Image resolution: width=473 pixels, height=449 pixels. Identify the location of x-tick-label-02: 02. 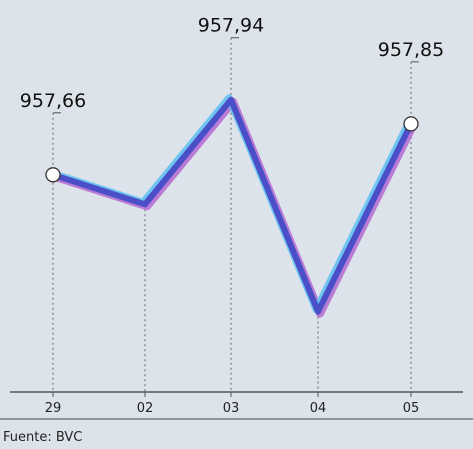
(145, 408).